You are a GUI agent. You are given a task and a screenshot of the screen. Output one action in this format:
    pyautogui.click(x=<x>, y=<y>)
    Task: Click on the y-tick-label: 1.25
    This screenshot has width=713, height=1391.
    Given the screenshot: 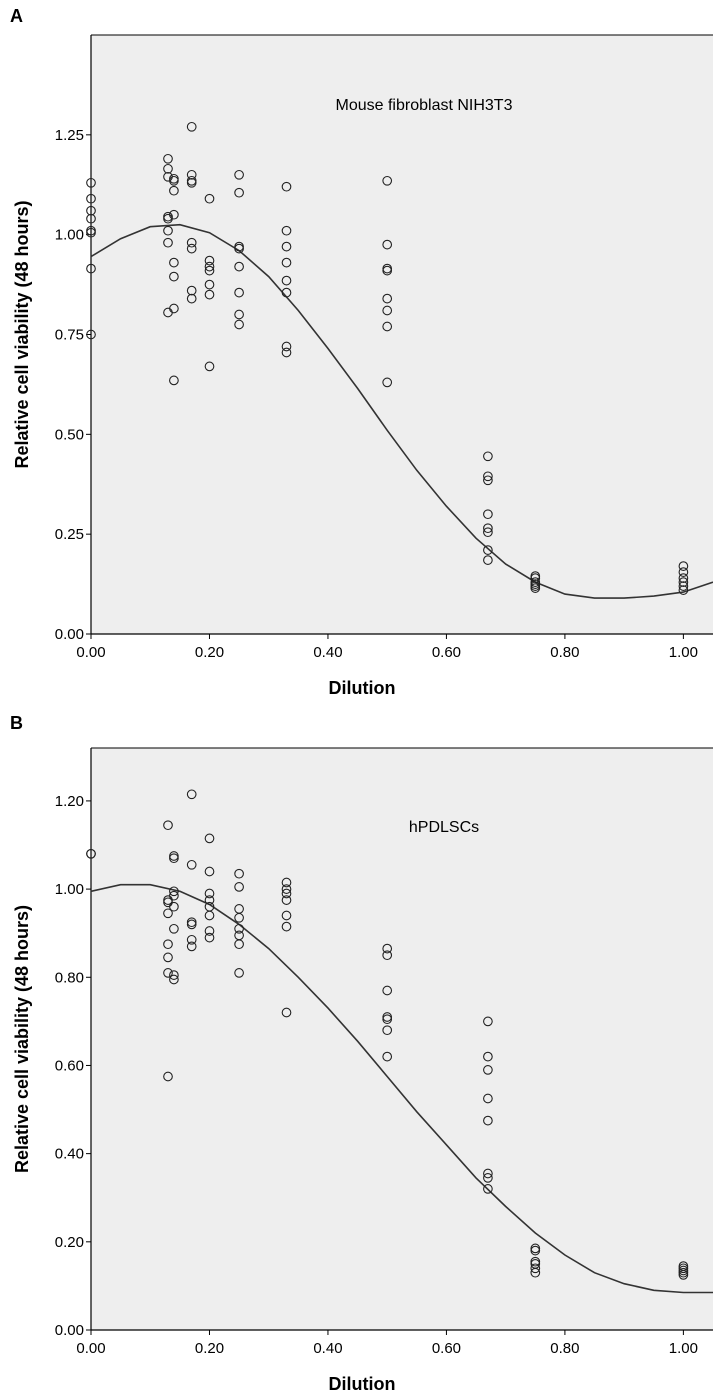 What is the action you would take?
    pyautogui.click(x=69, y=135)
    